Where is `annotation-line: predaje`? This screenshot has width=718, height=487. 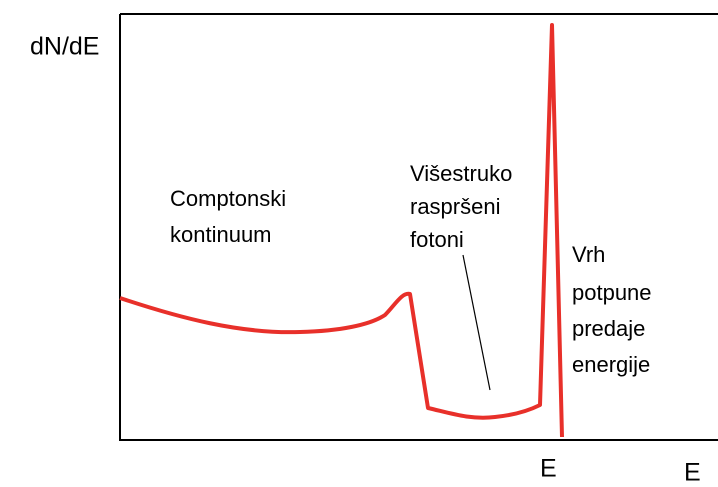 annotation-line: predaje is located at coordinates (608, 328).